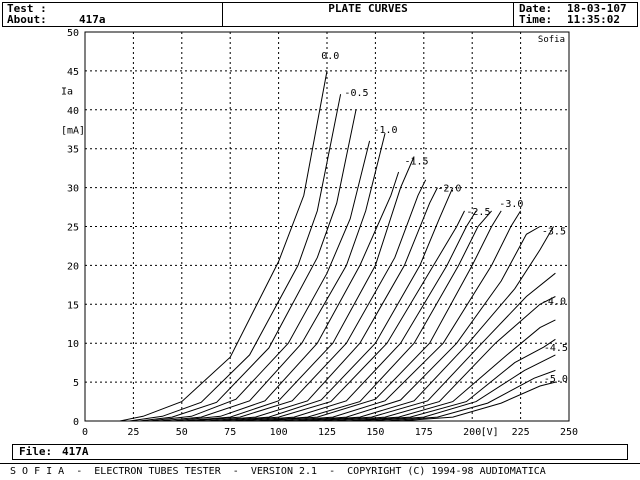 Image resolution: width=640 pixels, height=480 pixels. What do you see at coordinates (73, 72) in the screenshot?
I see `y-tick-label: 45` at bounding box center [73, 72].